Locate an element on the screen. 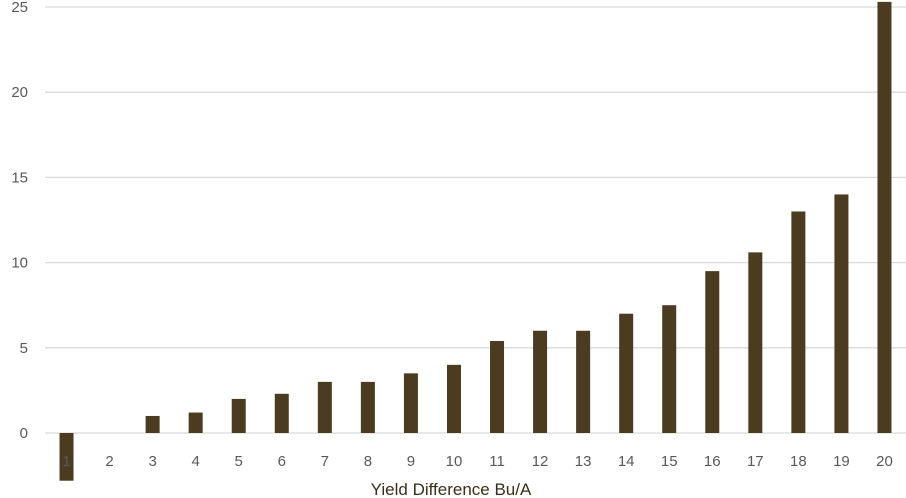 The image size is (906, 498). x-tick-label: 2 is located at coordinates (109, 461).